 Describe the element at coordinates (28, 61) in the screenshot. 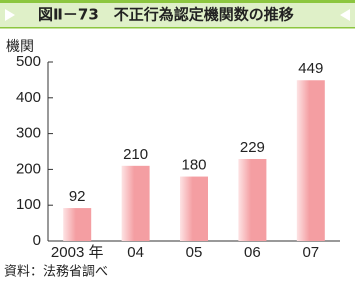

I see `y-tick-label: 500` at that location.